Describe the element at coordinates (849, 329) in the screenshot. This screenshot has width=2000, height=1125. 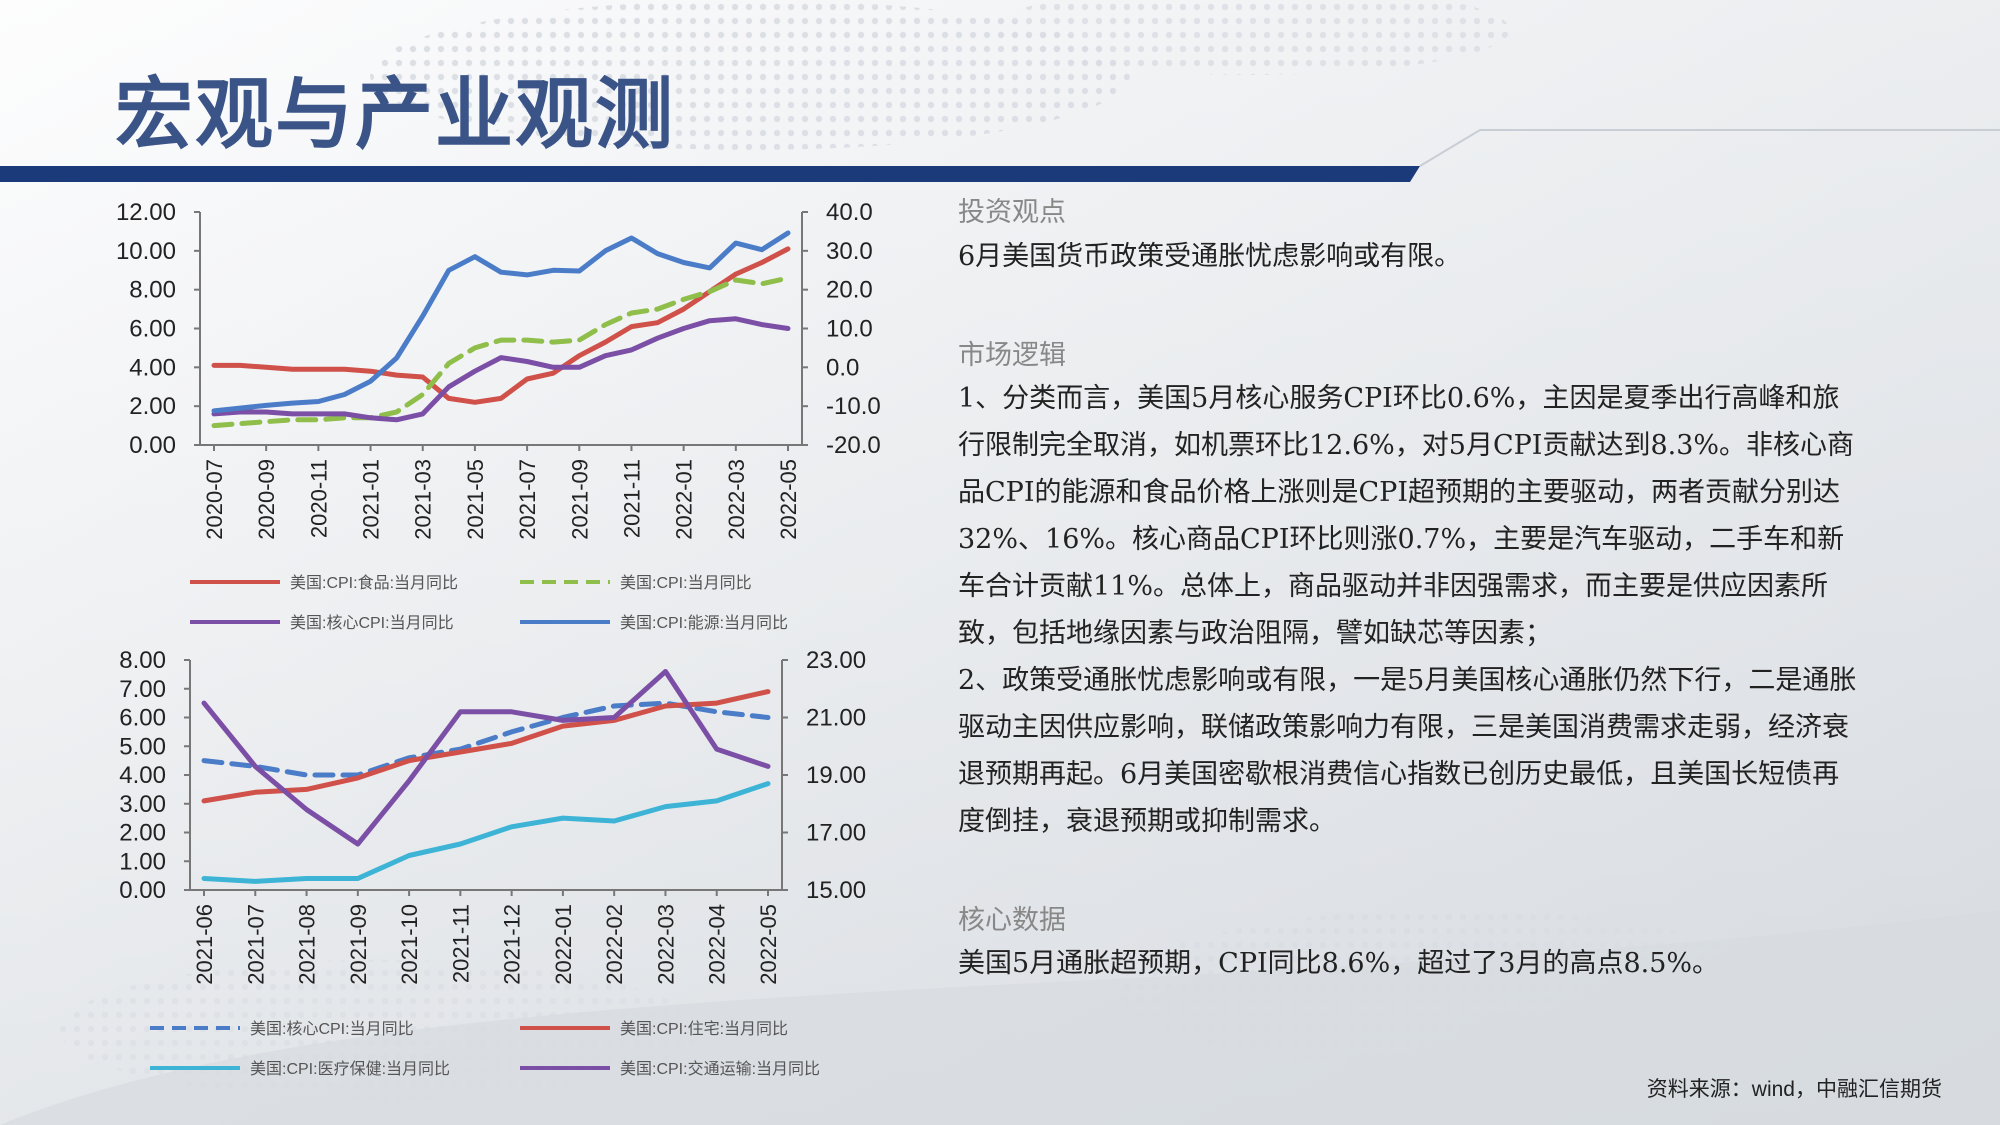
I see `right-tick-label: 10.0` at that location.